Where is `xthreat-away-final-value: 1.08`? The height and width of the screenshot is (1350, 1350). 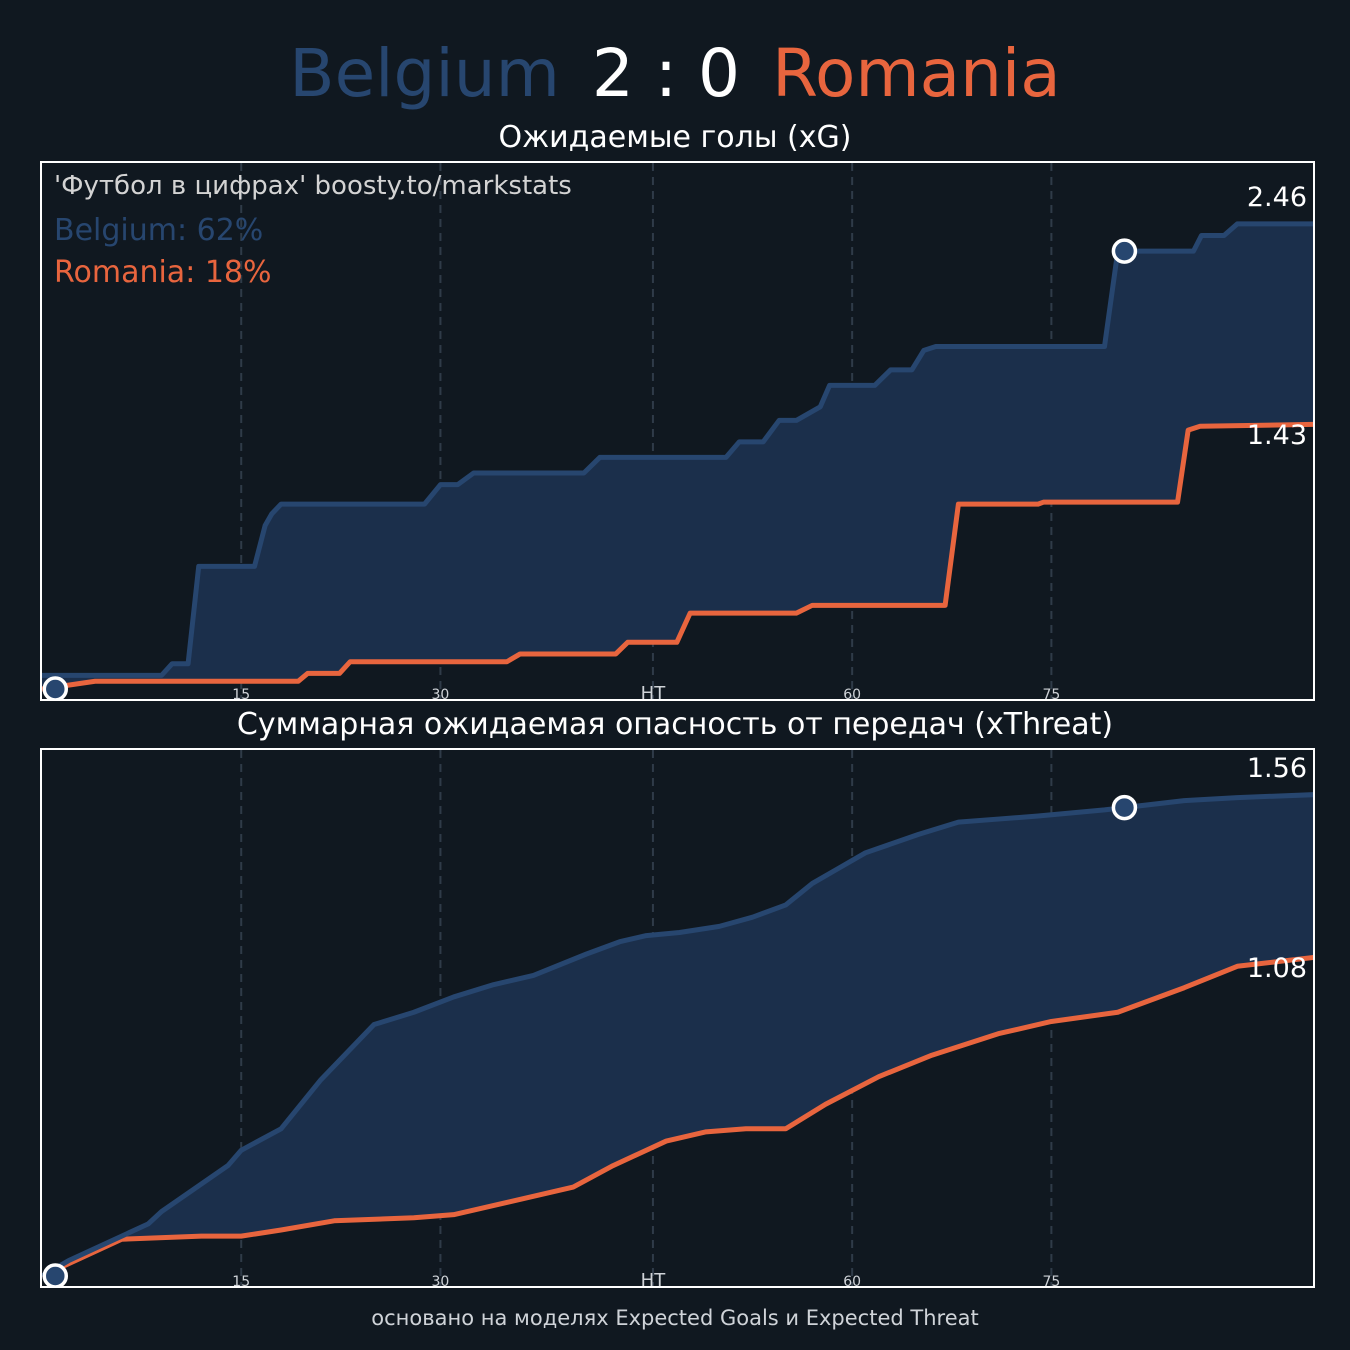
xthreat-away-final-value: 1.08 is located at coordinates (1276, 969).